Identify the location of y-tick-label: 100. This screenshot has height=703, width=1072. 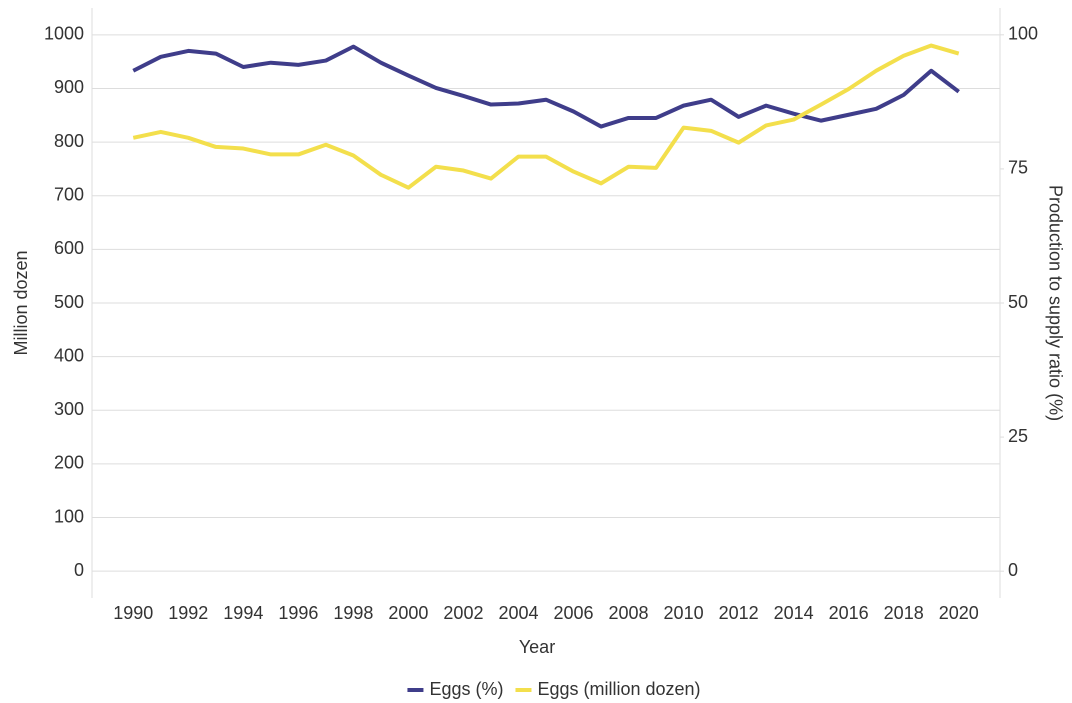
(69, 516).